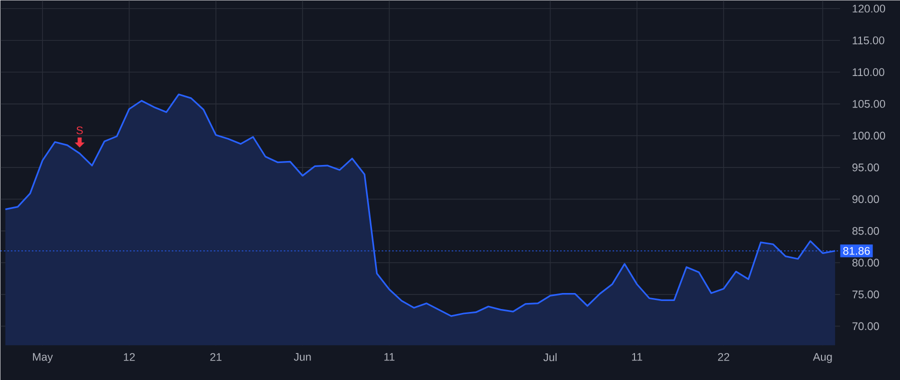 Image resolution: width=900 pixels, height=380 pixels. Describe the element at coordinates (724, 356) in the screenshot. I see `x-tick-label: 22` at that location.